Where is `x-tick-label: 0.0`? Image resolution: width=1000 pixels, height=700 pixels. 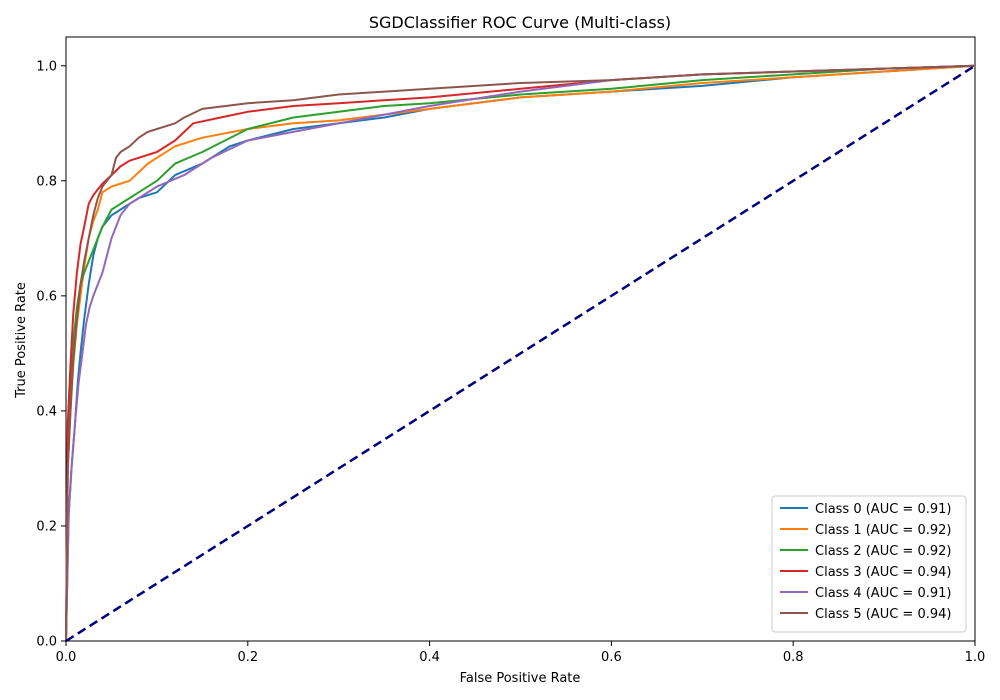 x-tick-label: 0.0 is located at coordinates (66, 657).